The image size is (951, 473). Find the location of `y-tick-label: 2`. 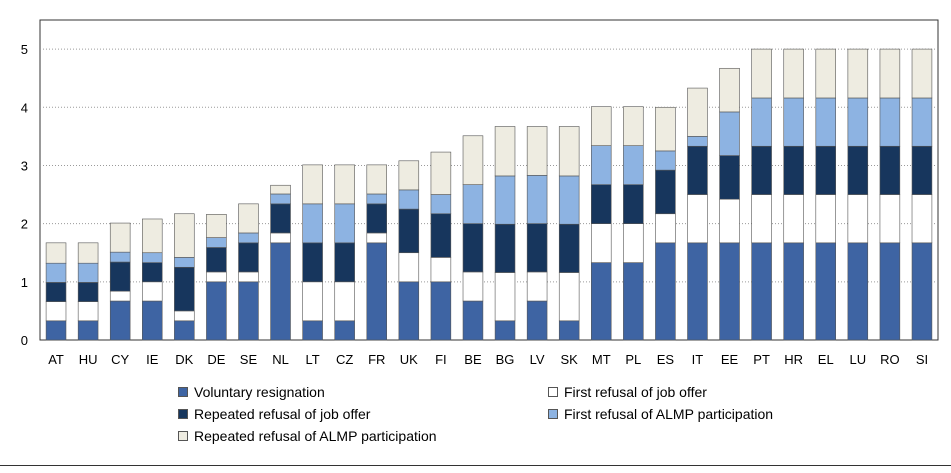

y-tick-label: 2 is located at coordinates (24, 224).